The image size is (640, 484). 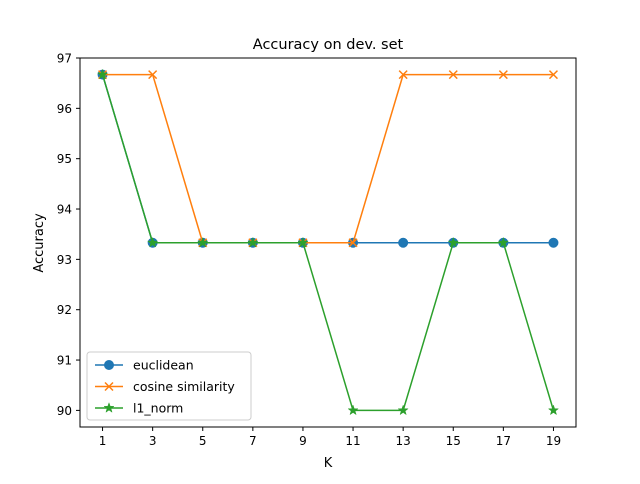 What do you see at coordinates (352, 441) in the screenshot?
I see `x-tick-label: 11` at bounding box center [352, 441].